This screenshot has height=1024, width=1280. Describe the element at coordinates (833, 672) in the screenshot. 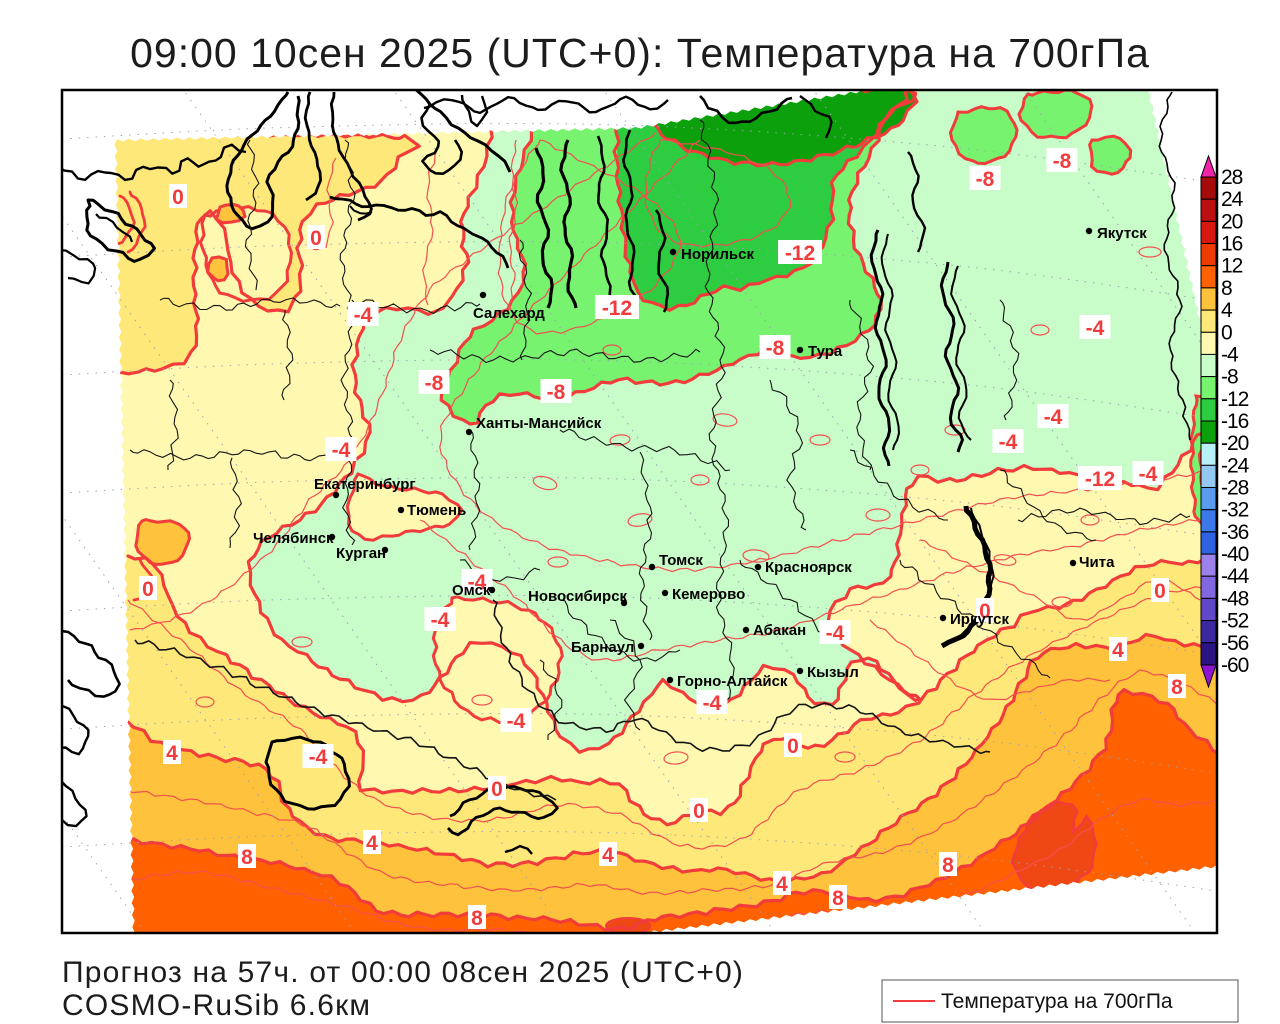

I see `svg-text: Кызыл` at that location.